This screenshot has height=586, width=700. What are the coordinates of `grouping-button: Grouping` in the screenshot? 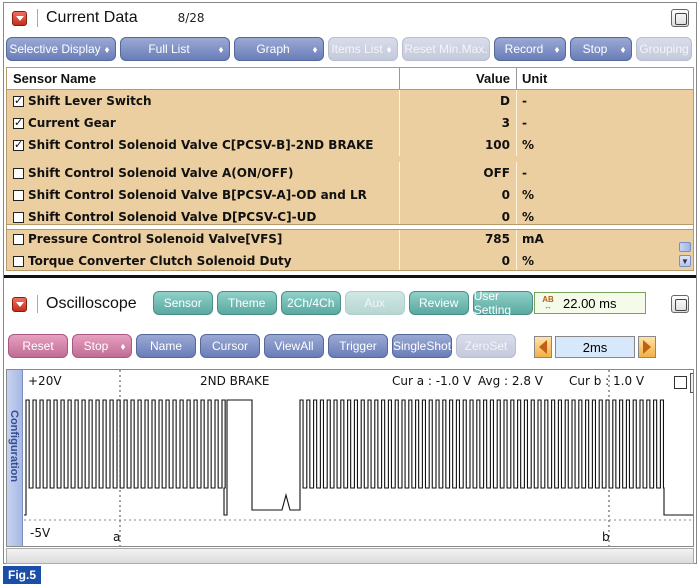 It's located at (664, 49).